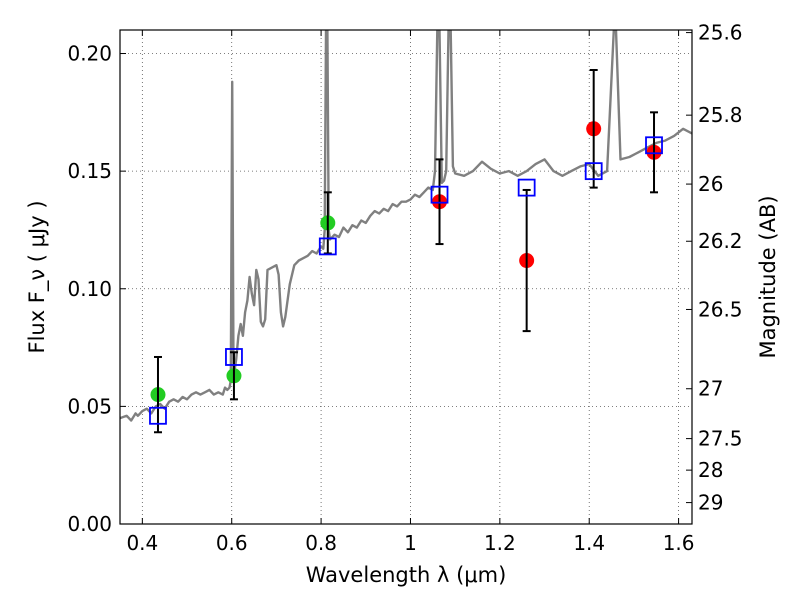  What do you see at coordinates (89, 406) in the screenshot?
I see `y-tick-label: 0.05` at bounding box center [89, 406].